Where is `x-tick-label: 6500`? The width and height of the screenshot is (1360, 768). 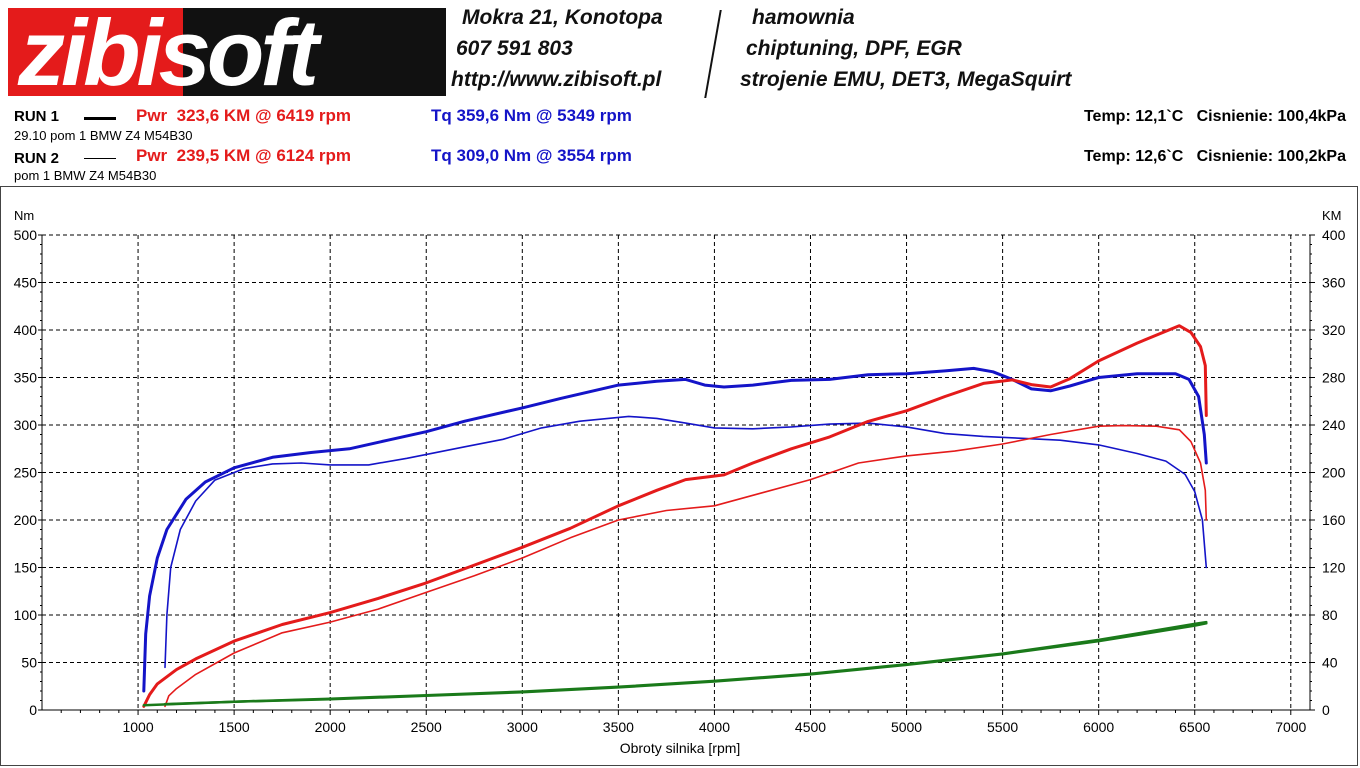 x-tick-label: 6500 is located at coordinates (1194, 727).